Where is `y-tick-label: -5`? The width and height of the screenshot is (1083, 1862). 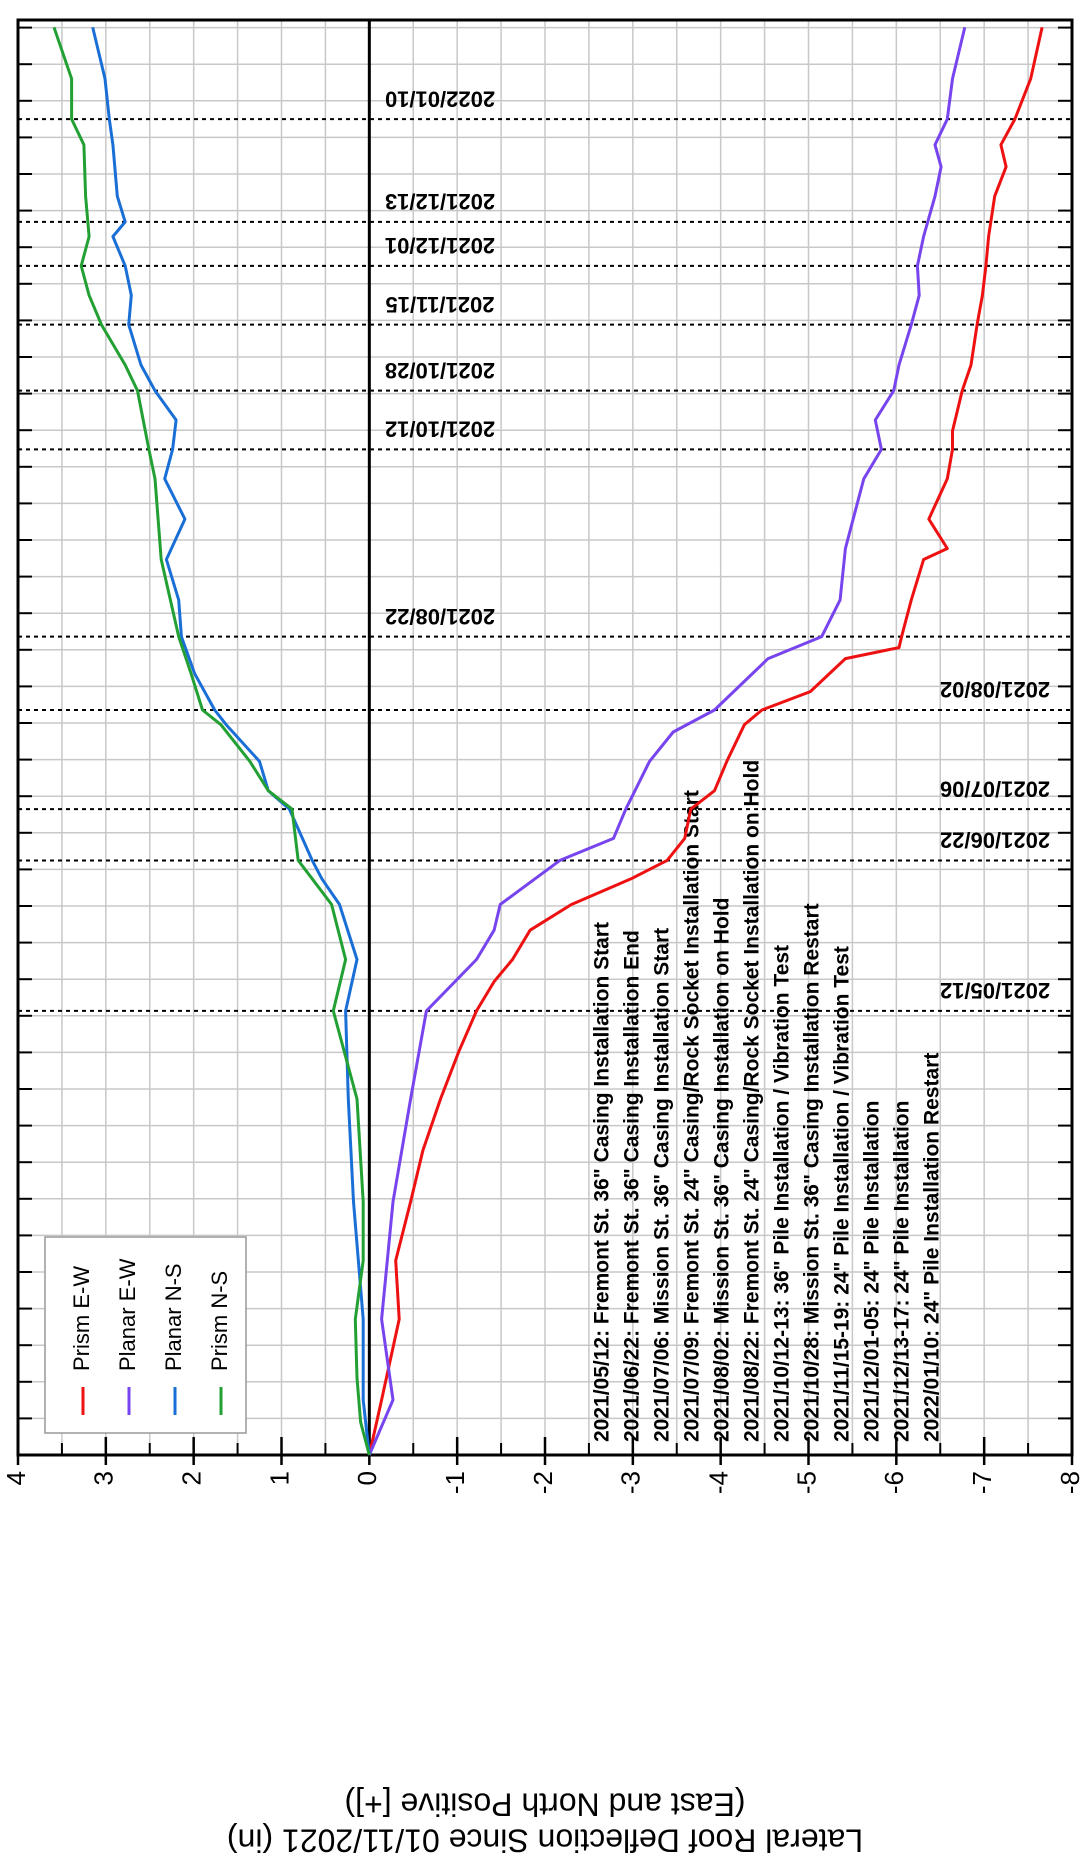
y-tick-label: -5 is located at coordinates (806, 1482).